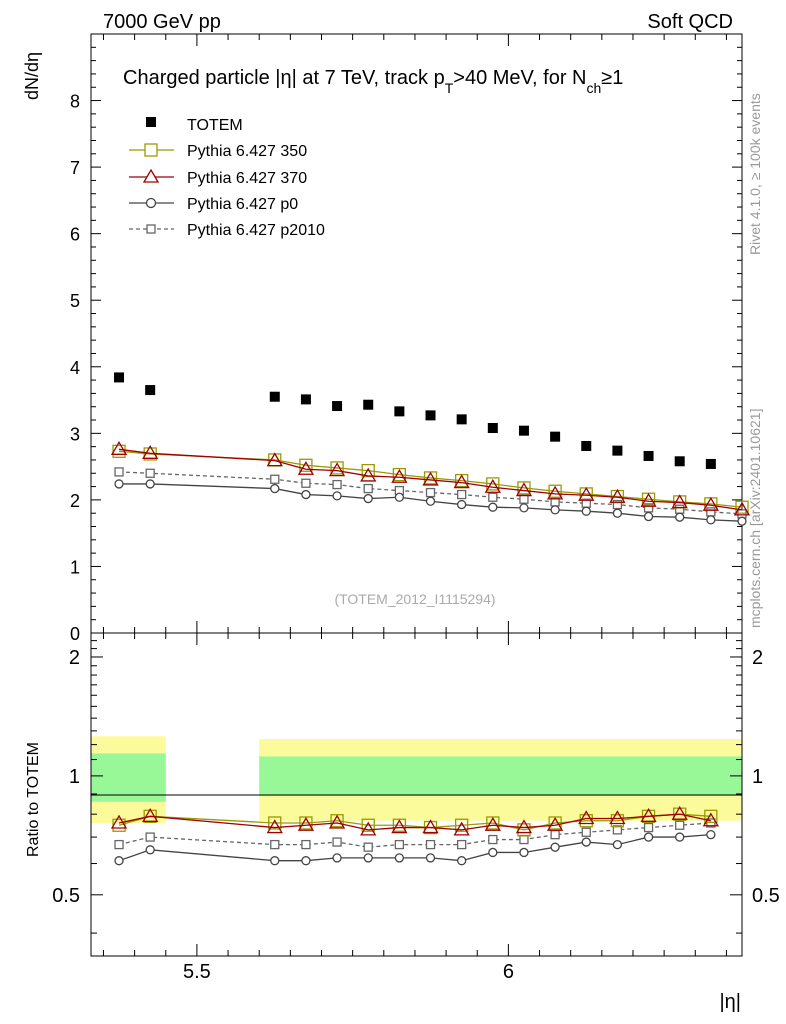 This screenshot has width=786, height=1024. What do you see at coordinates (766, 896) in the screenshot?
I see `ratio-ytick-label-right: 0.5` at bounding box center [766, 896].